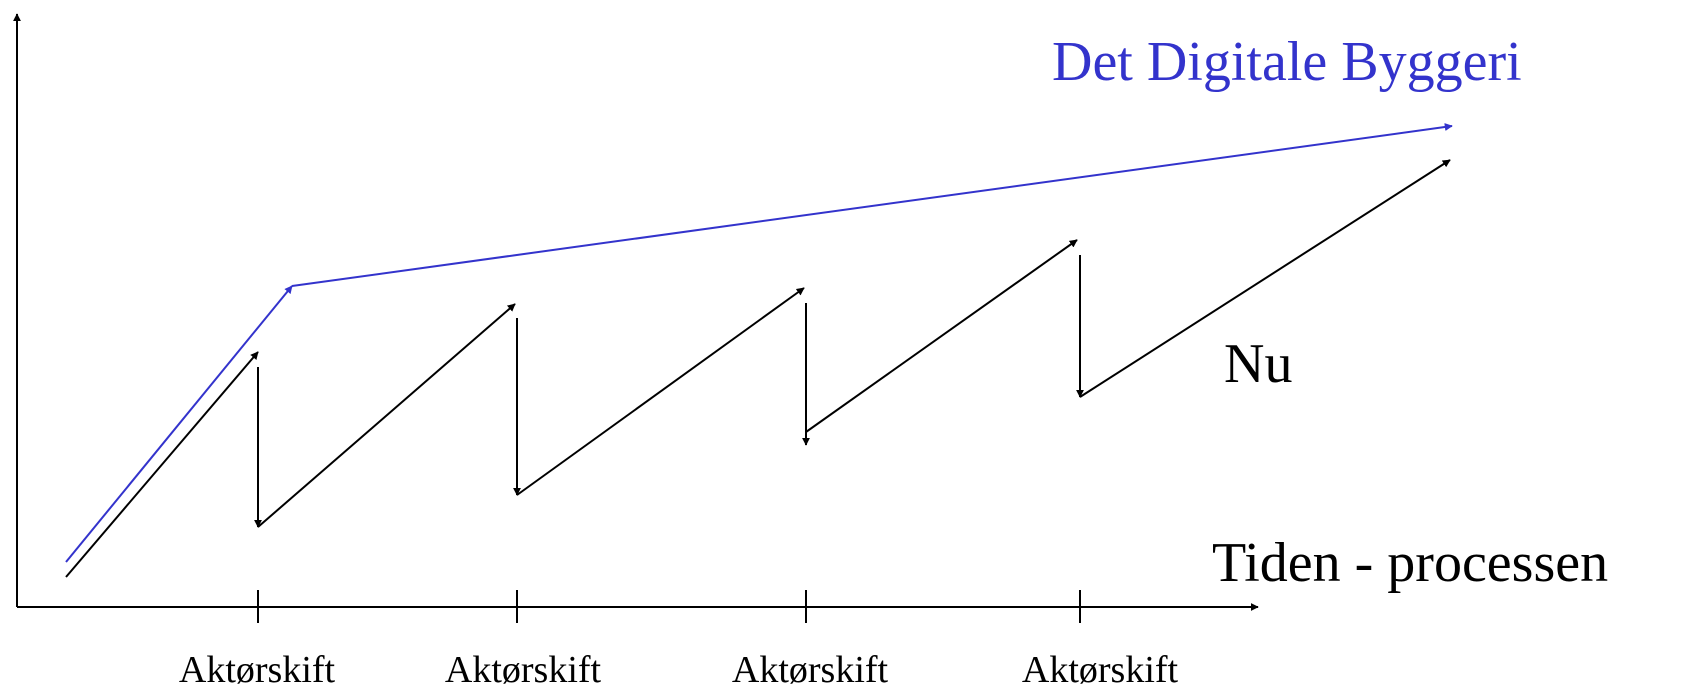 This screenshot has width=1685, height=691. I want to click on current-state-label: Nu, so click(1258, 364).